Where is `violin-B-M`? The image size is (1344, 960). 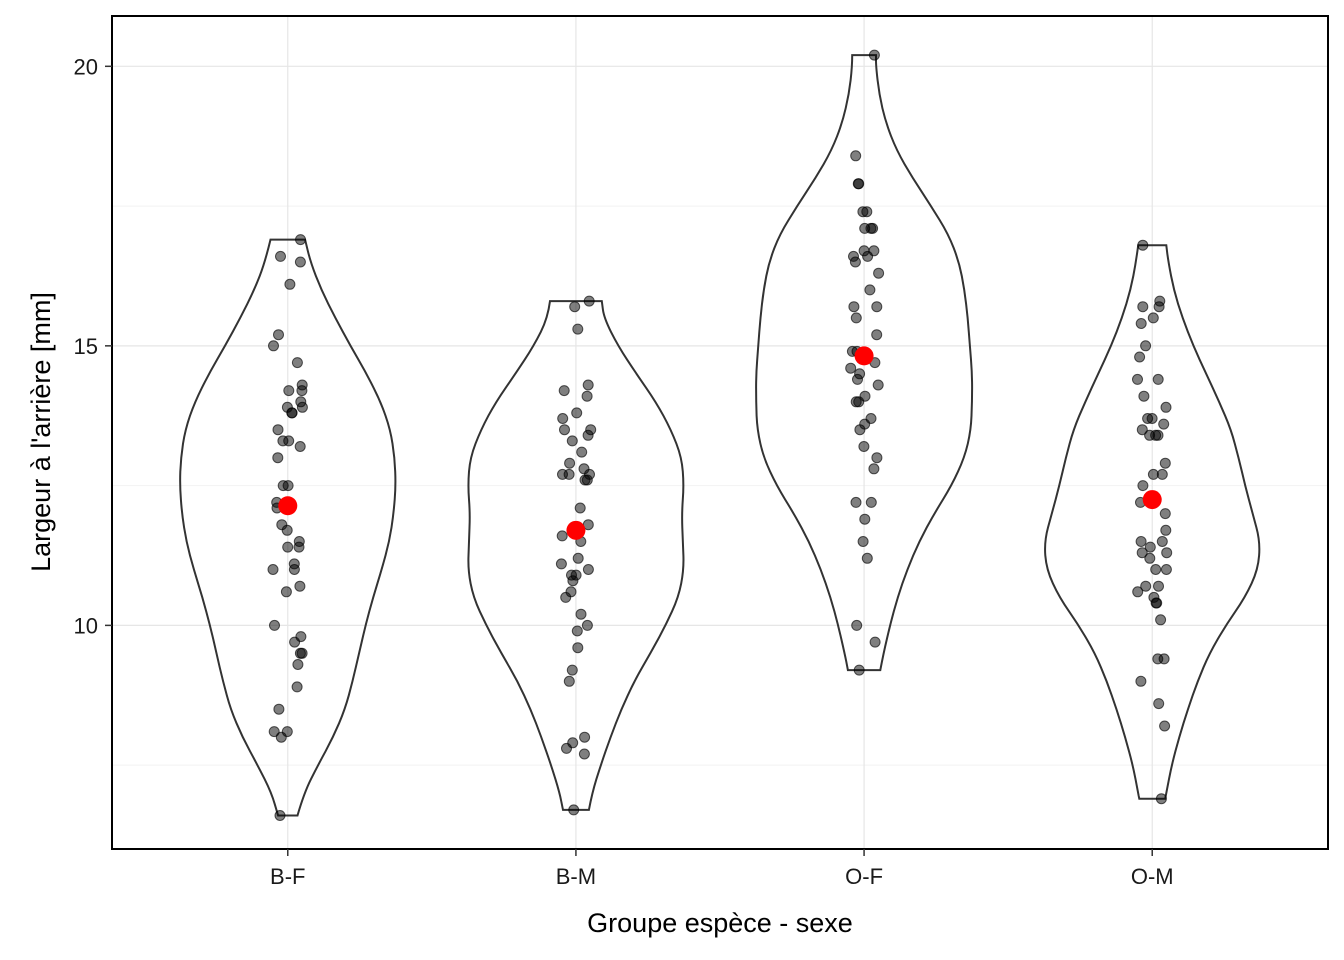
violin-B-M is located at coordinates (576, 555).